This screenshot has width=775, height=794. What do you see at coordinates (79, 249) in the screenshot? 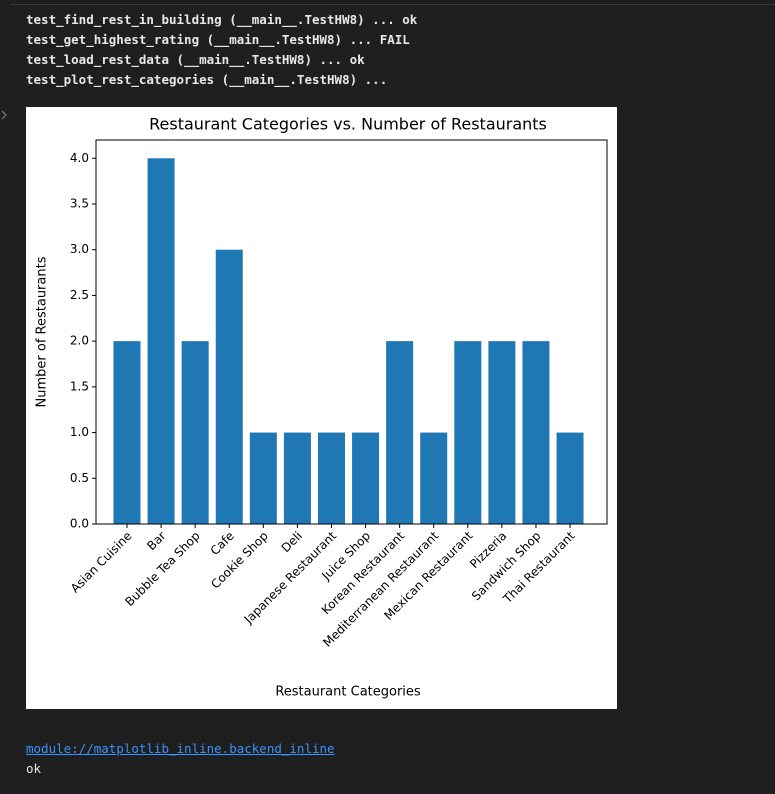
I see `y-tick-label: 3.0` at bounding box center [79, 249].